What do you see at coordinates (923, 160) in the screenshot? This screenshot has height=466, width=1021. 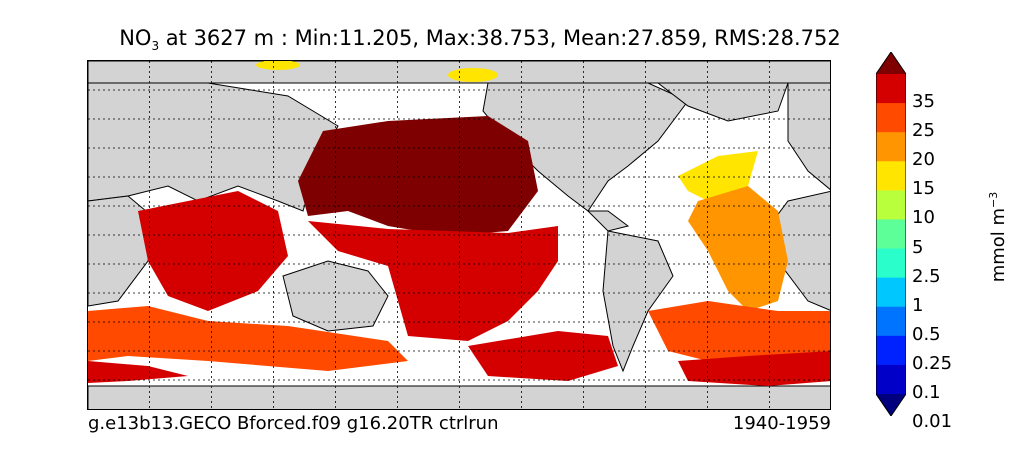 I see `colorbar-tick-label: 20` at bounding box center [923, 160].